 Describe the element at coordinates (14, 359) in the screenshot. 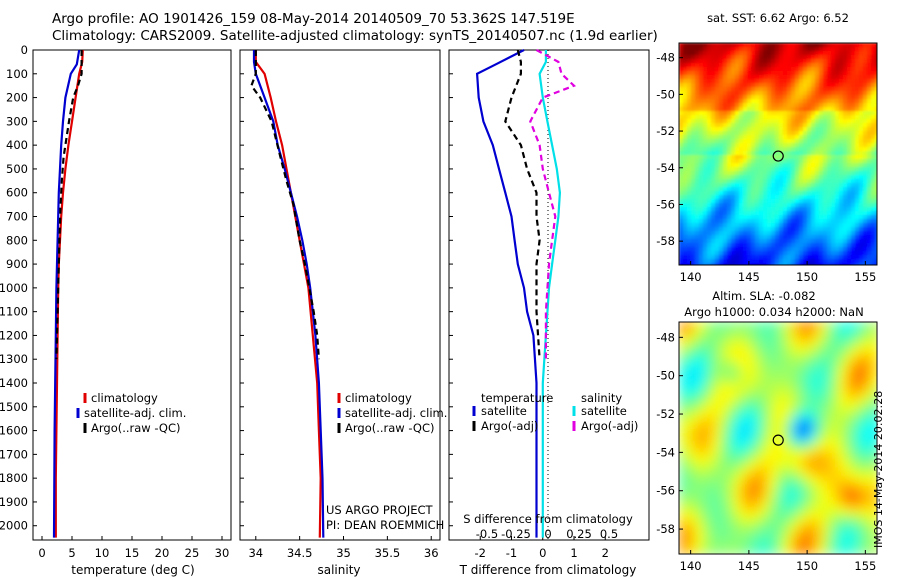

I see `depth-tick-label: 1300` at that location.